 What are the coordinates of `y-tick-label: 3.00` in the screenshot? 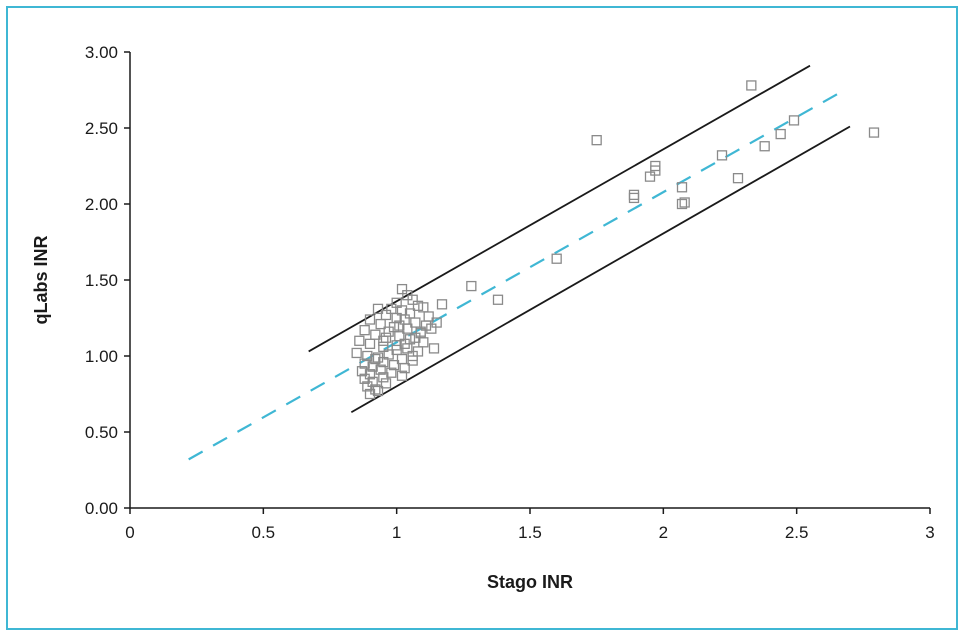 It's located at (101, 52).